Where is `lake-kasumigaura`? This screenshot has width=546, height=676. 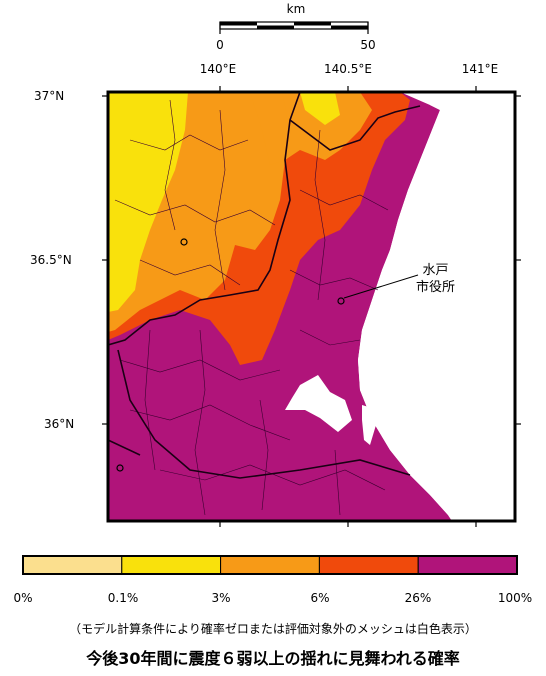 lake-kasumigaura is located at coordinates (318, 403).